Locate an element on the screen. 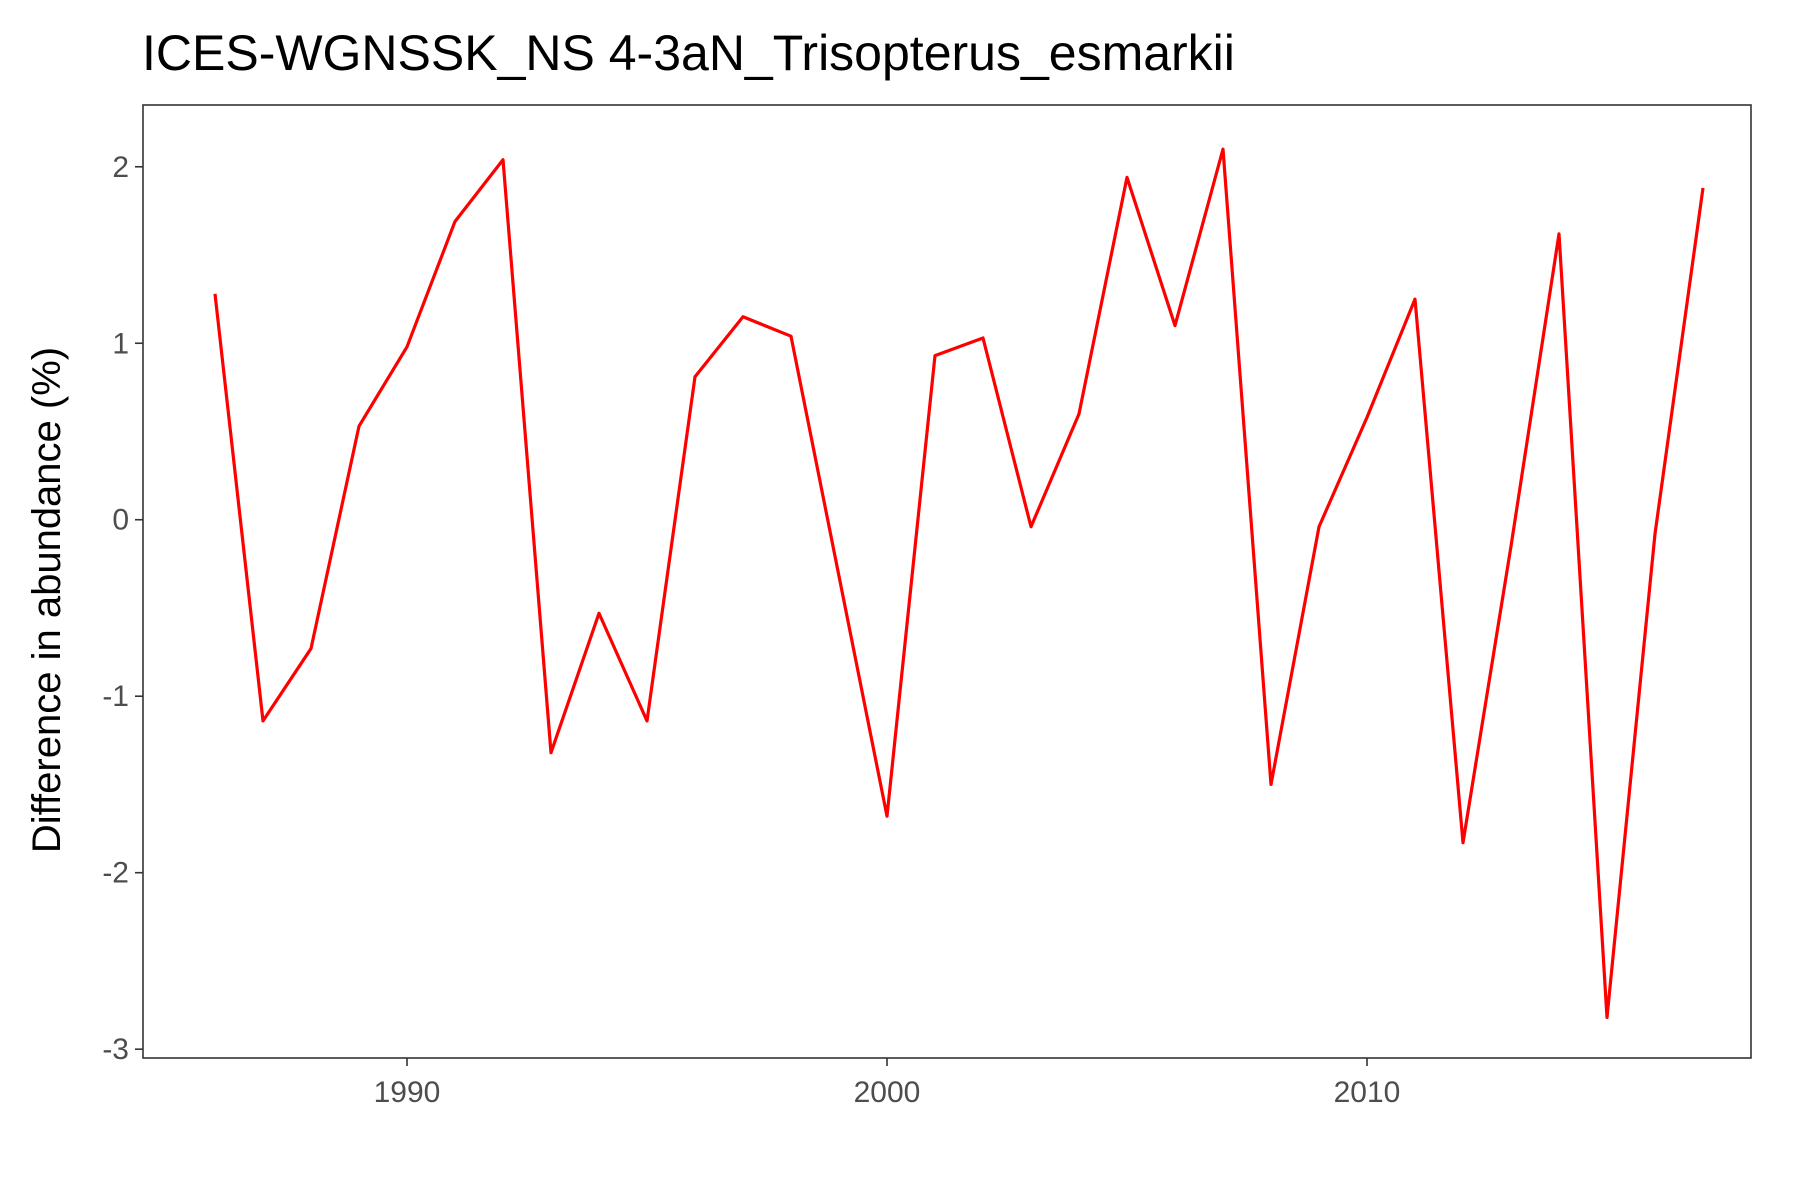 The width and height of the screenshot is (1800, 1200). x-tick-label: 2000 is located at coordinates (887, 1092).